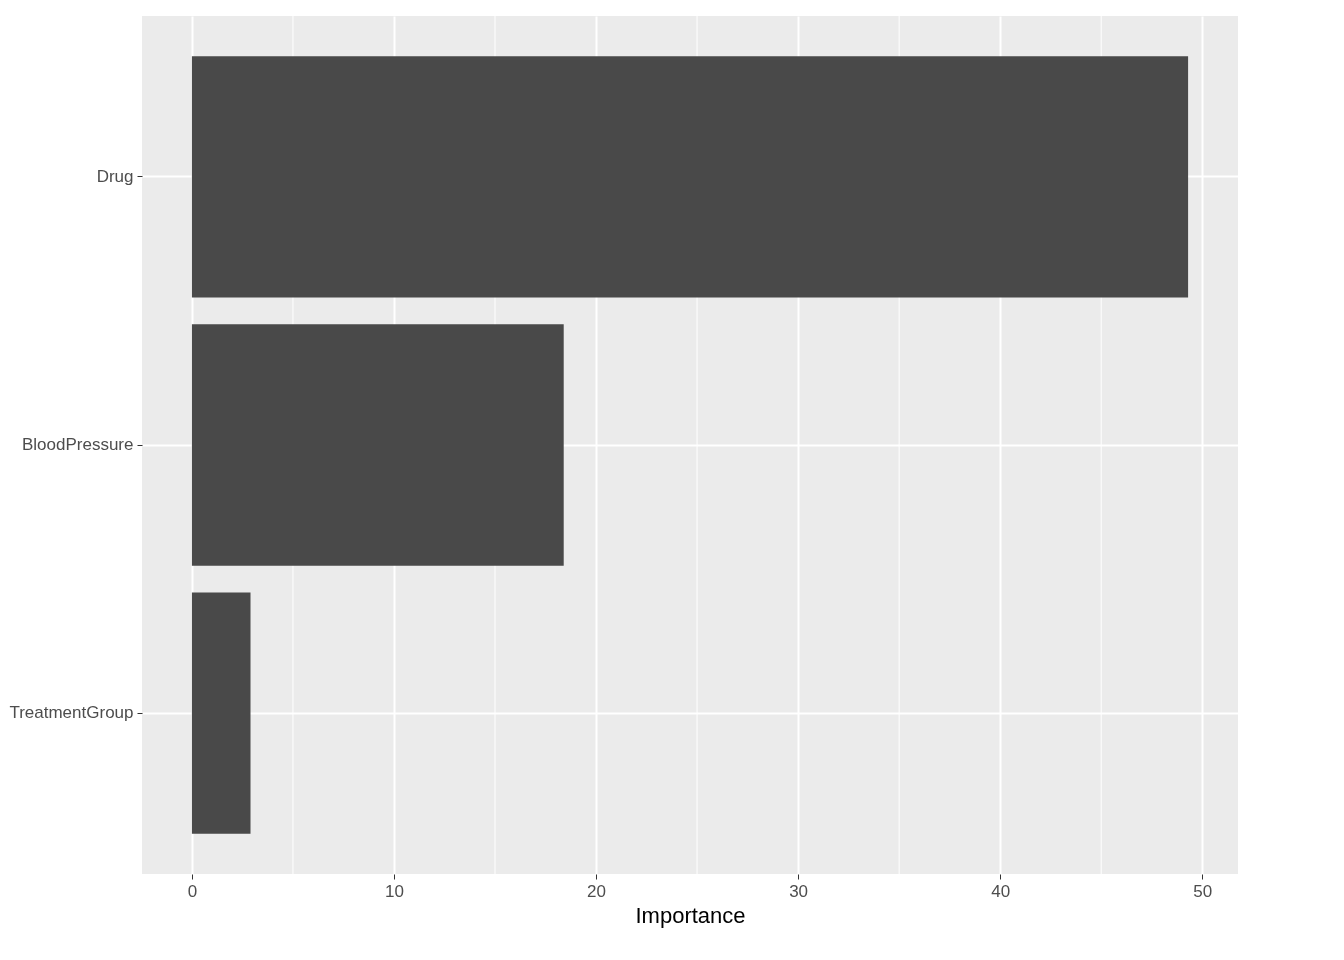  What do you see at coordinates (71, 713) in the screenshot?
I see `y-tick-label: TreatmentGroup` at bounding box center [71, 713].